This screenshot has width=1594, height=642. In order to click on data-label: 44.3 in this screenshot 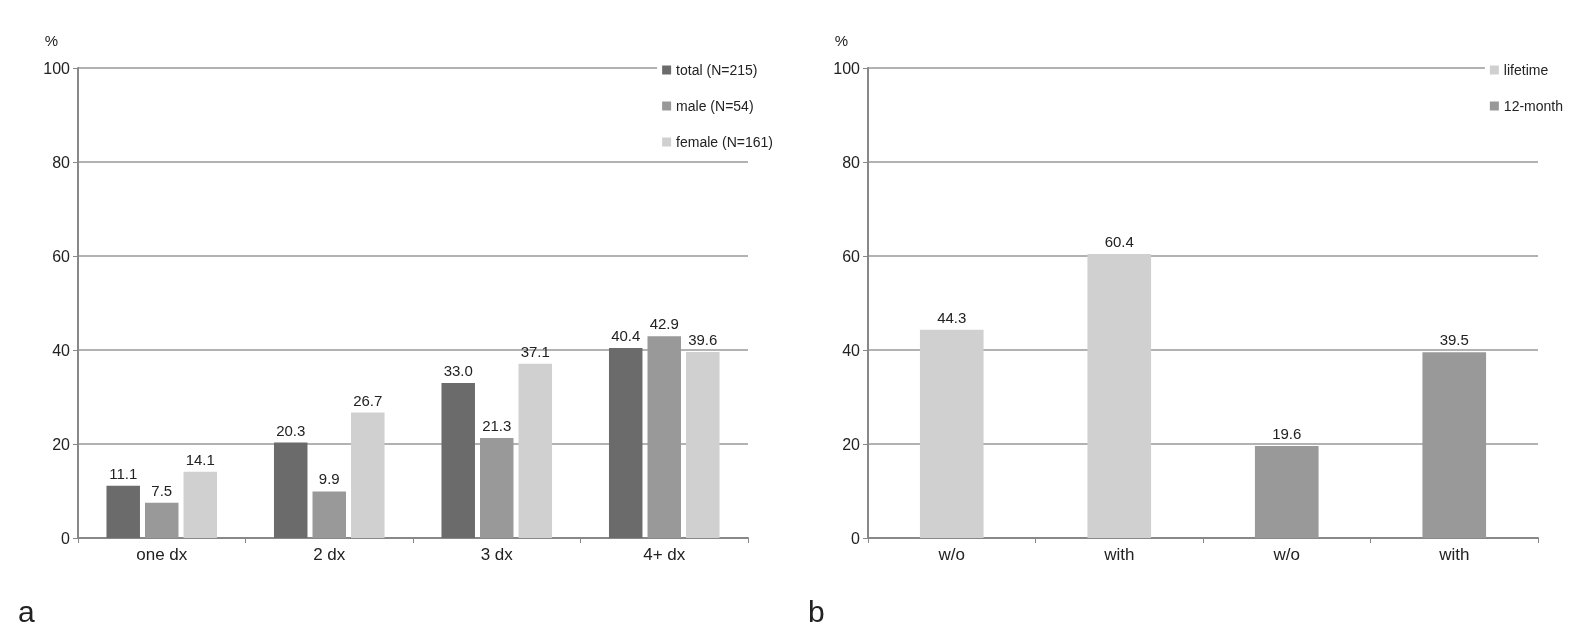, I will do `click(952, 317)`.